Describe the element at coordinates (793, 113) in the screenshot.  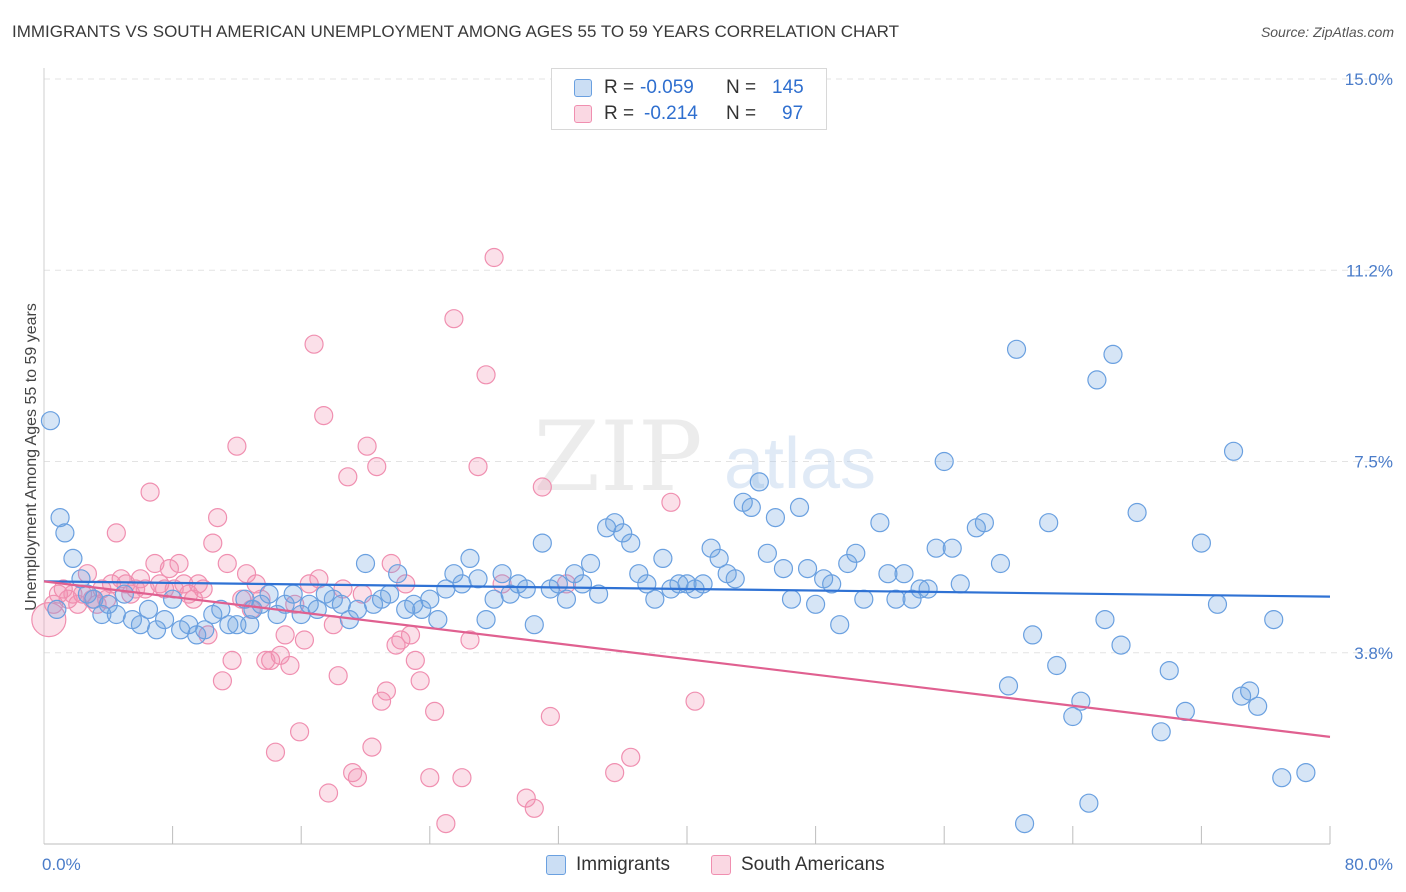
I see `n-value: 97` at that location.